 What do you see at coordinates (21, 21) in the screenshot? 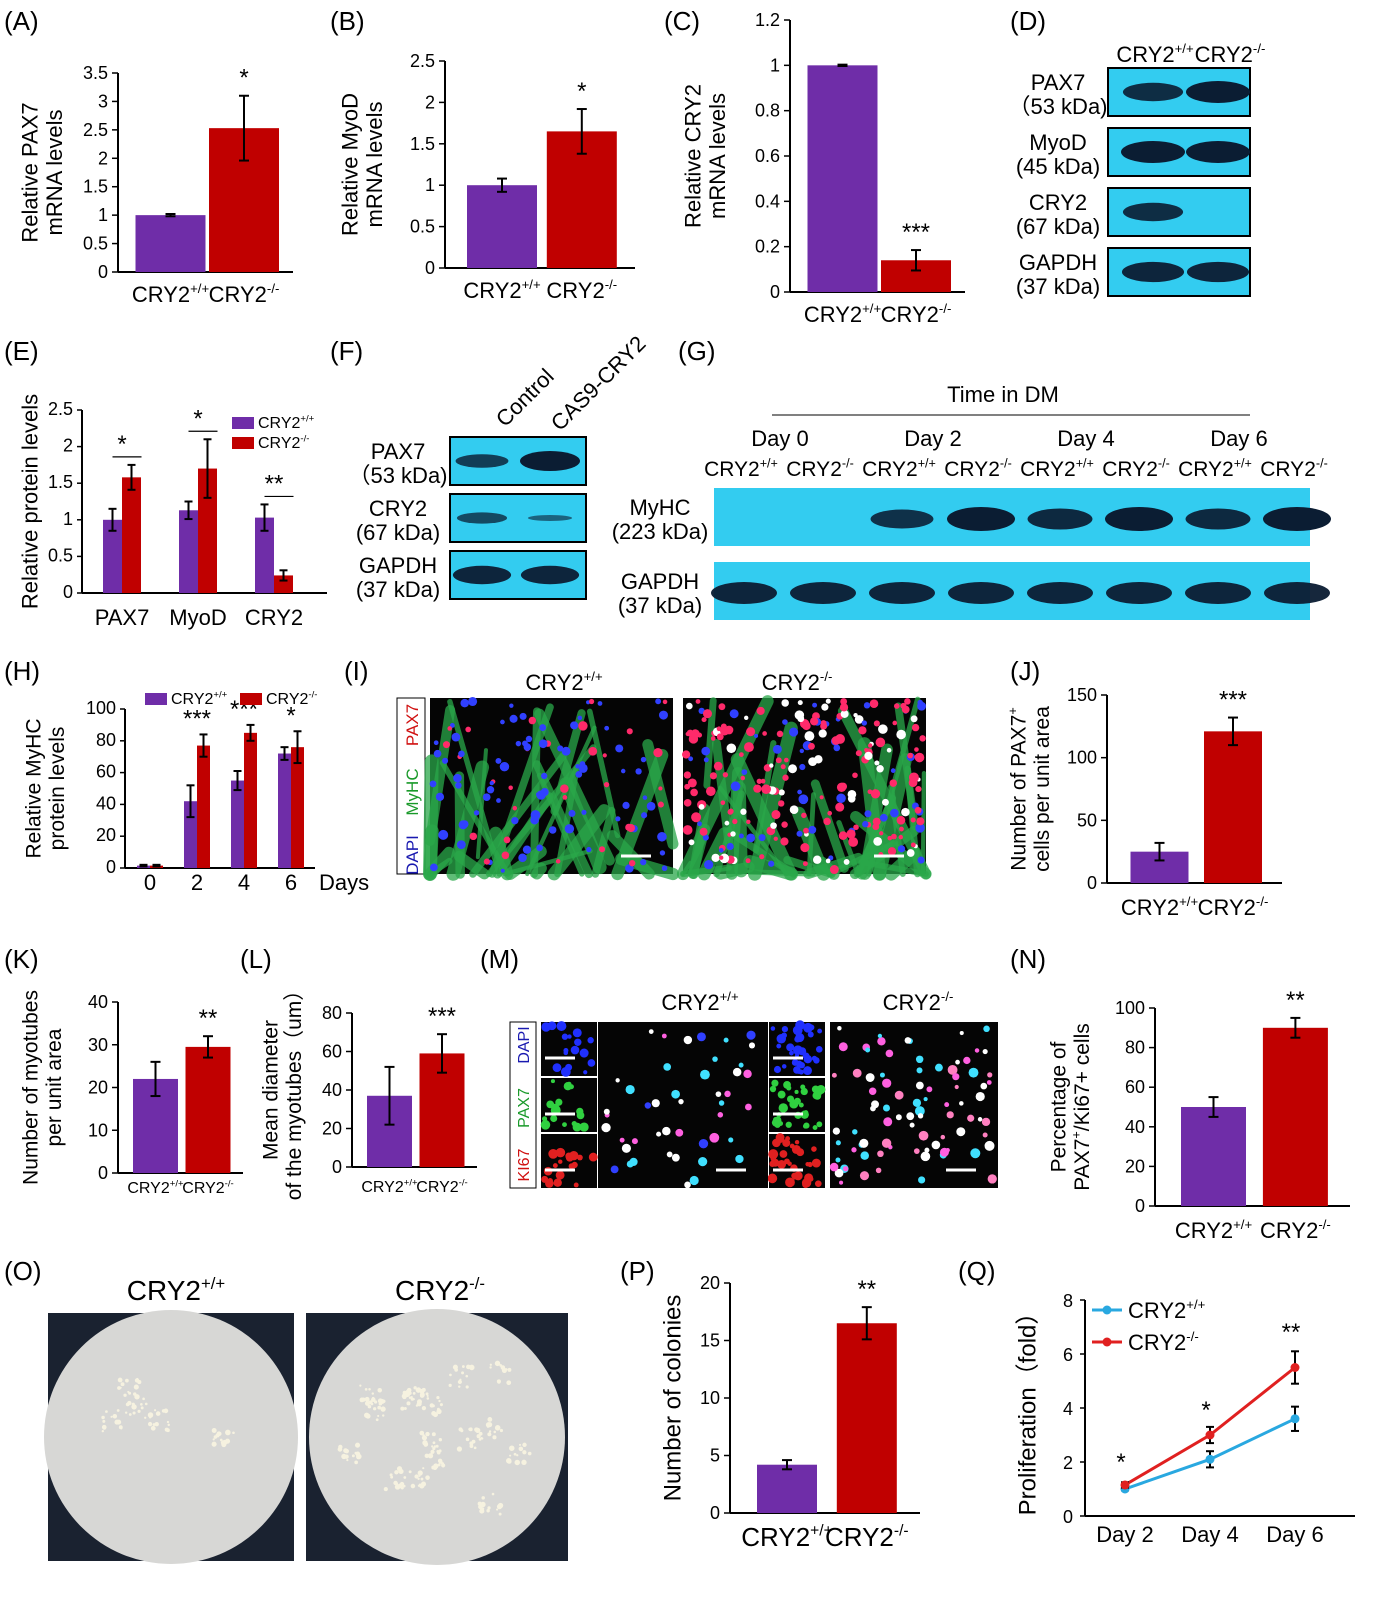
I see `panel-label: (A)` at bounding box center [21, 21].